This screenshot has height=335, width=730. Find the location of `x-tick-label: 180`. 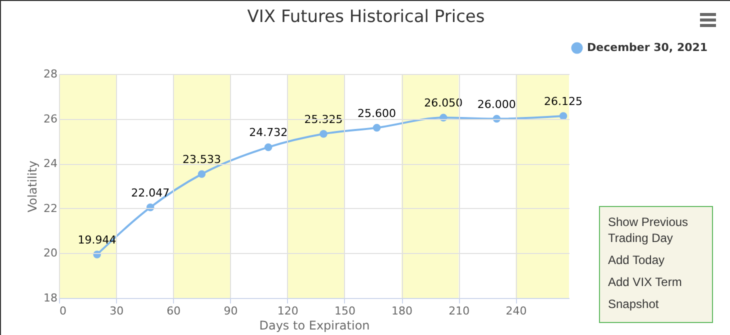

x-tick-label: 180 is located at coordinates (402, 311).